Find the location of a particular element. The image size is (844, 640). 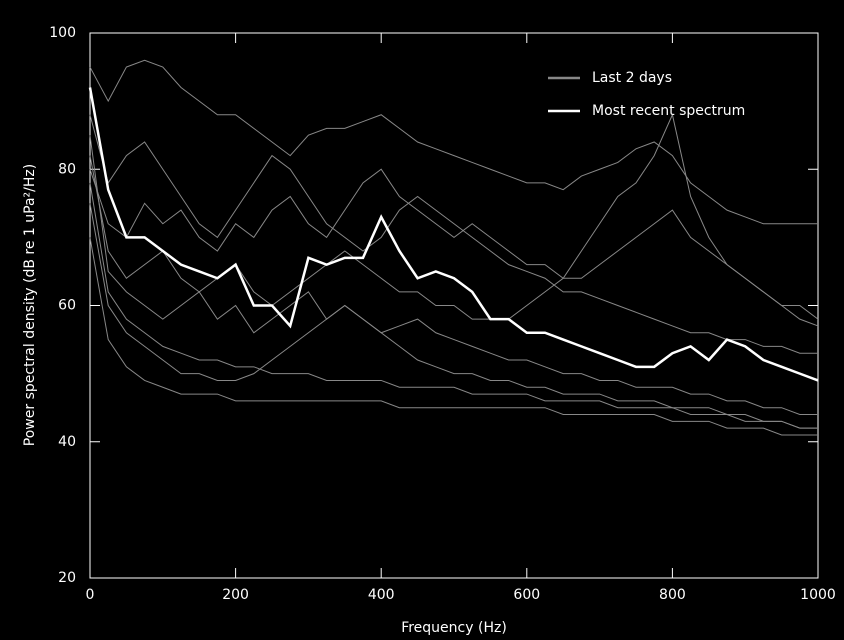

legend-label: Last 2 days is located at coordinates (632, 78).